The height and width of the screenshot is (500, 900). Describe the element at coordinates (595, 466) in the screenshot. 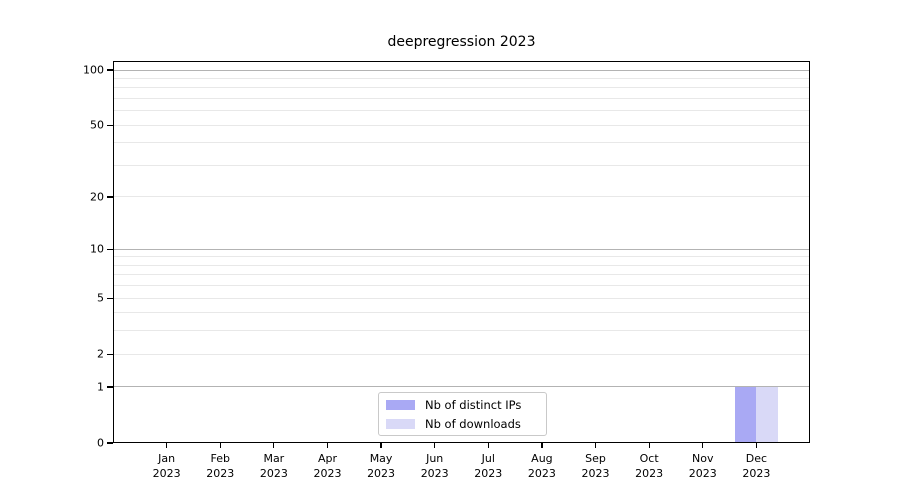

I see `x-tick-label: Sep 2023` at that location.